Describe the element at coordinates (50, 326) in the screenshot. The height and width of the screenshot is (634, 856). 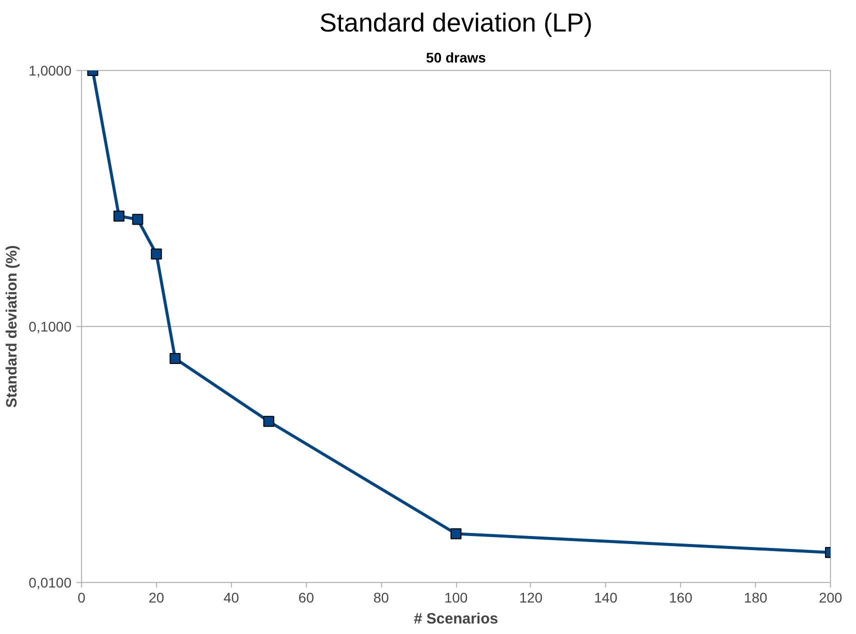
I see `y-tick-label: 0,1000` at that location.